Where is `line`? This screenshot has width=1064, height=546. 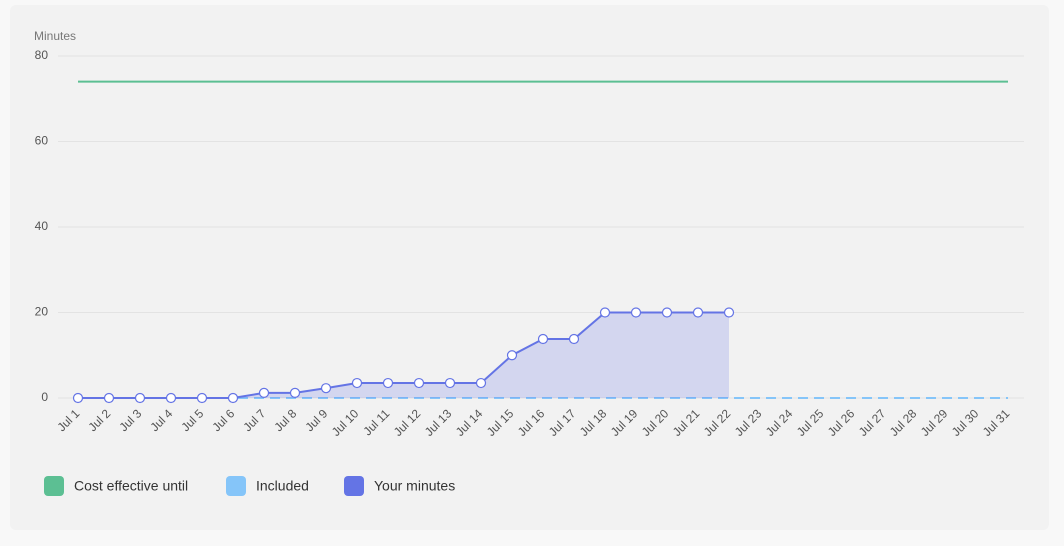
line is located at coordinates (403, 355).